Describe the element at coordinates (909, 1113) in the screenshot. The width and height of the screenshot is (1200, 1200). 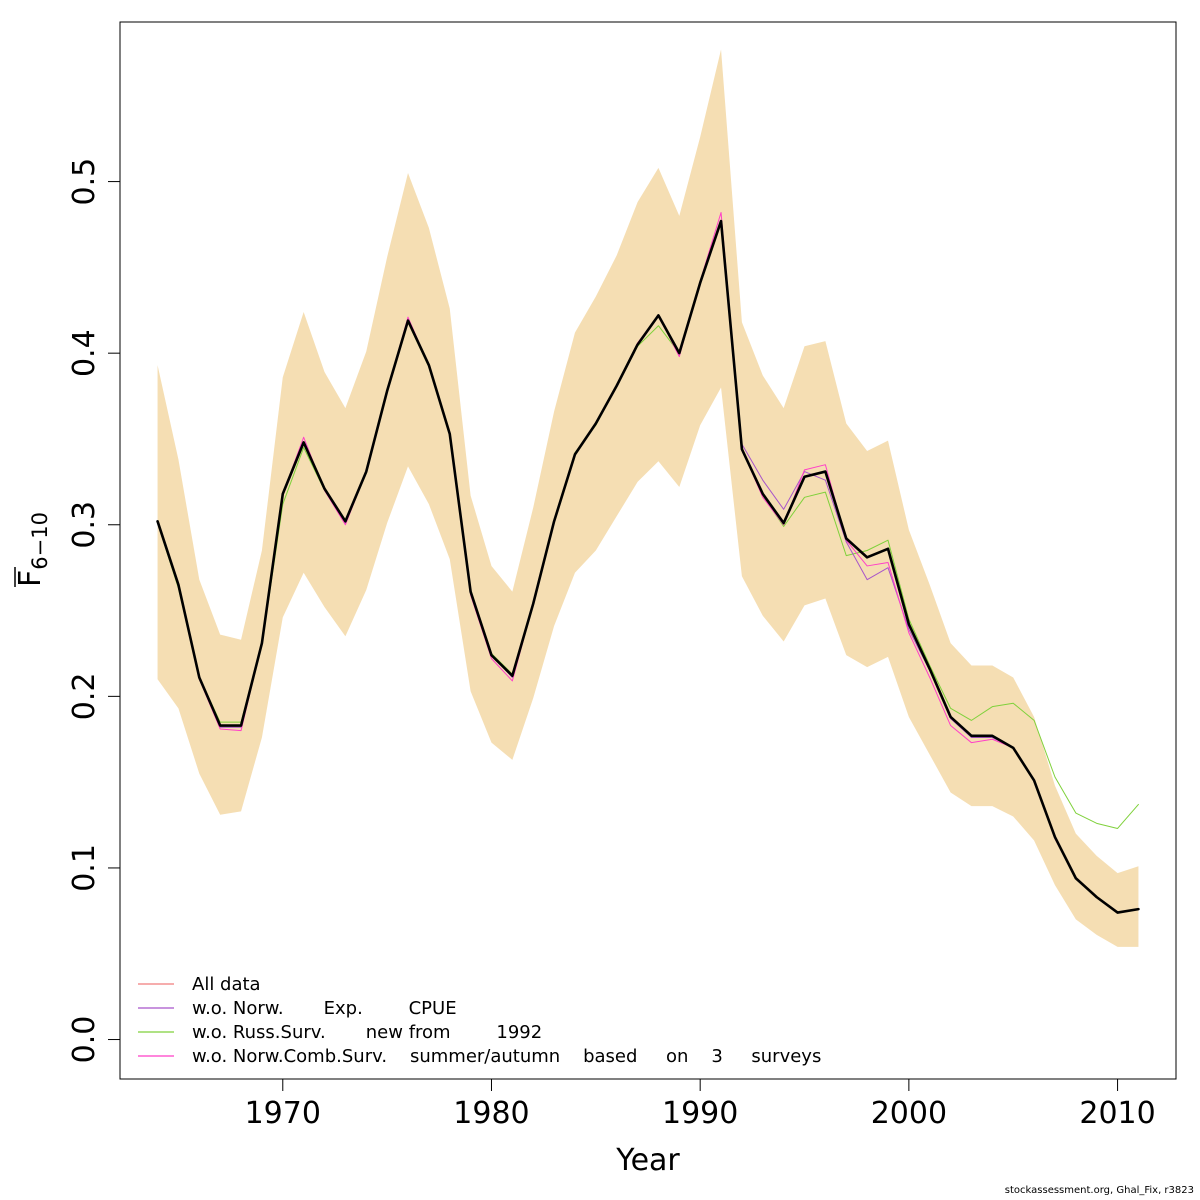
I see `x-tick-label: 2000` at that location.